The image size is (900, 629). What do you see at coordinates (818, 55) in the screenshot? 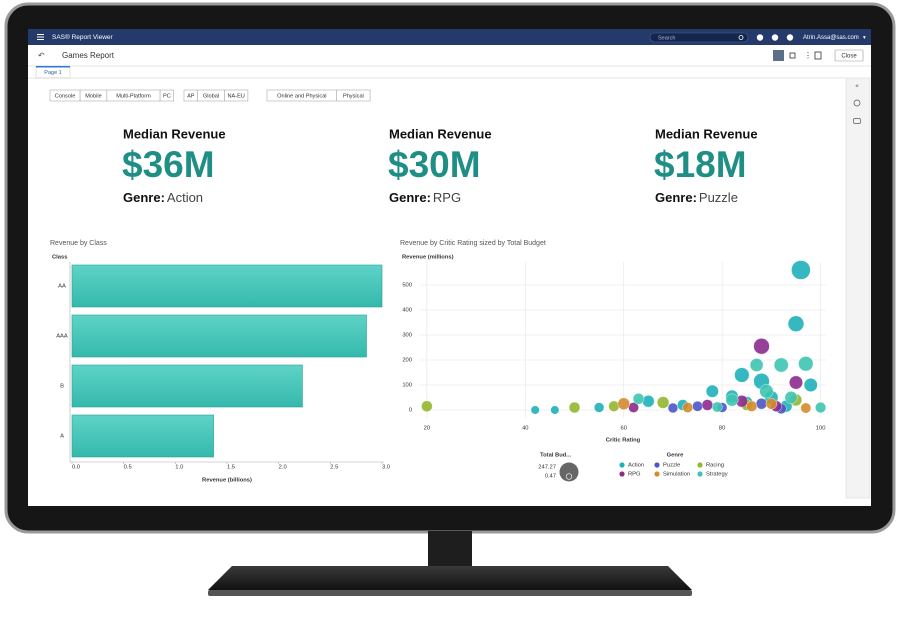
I see `share-button` at bounding box center [818, 55].